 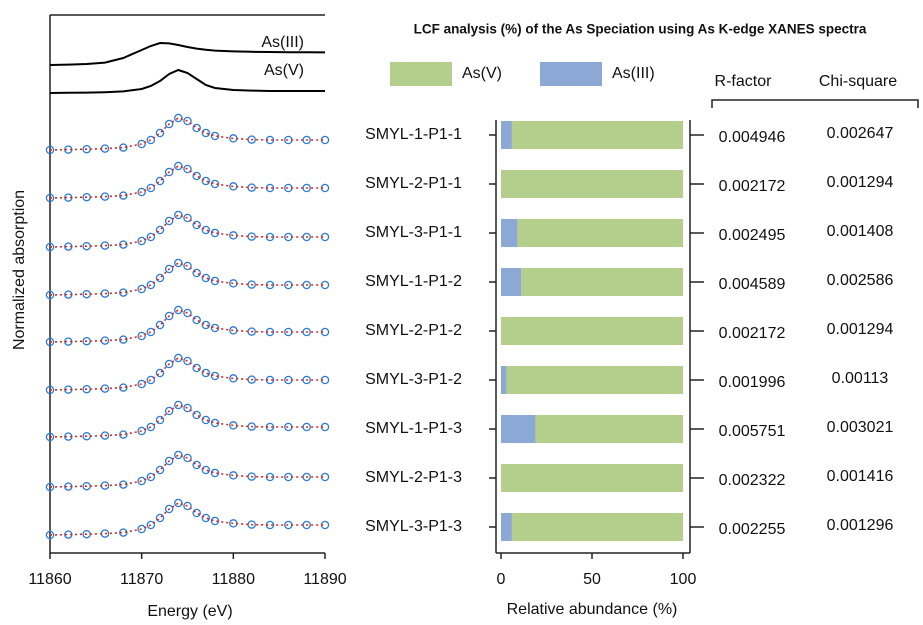 What do you see at coordinates (592, 579) in the screenshot?
I see `x-tick-label: 50` at bounding box center [592, 579].